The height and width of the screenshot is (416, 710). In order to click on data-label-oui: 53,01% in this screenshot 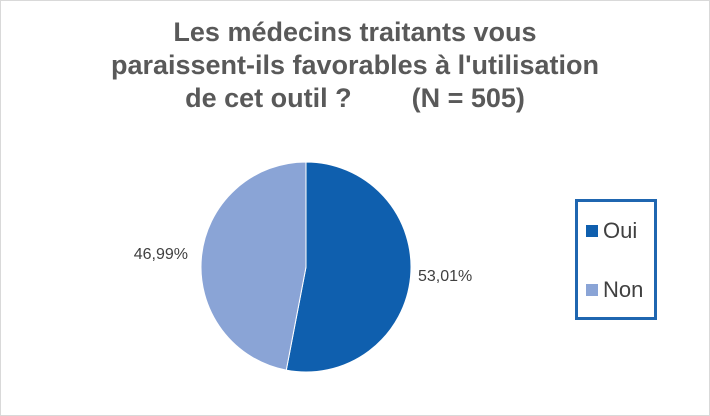, I will do `click(445, 276)`.